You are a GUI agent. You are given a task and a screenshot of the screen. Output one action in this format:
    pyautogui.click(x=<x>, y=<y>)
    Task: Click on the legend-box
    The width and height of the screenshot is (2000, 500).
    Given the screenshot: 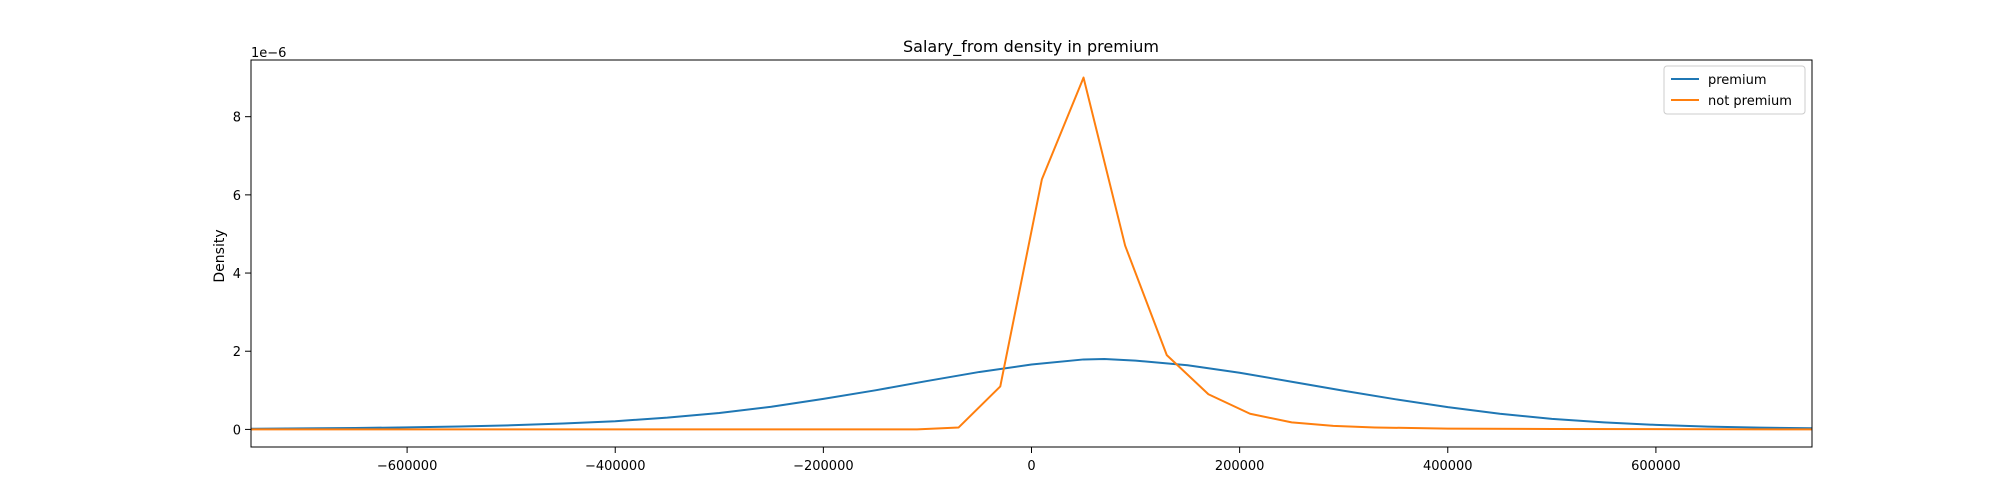 What is the action you would take?
    pyautogui.click(x=1734, y=90)
    